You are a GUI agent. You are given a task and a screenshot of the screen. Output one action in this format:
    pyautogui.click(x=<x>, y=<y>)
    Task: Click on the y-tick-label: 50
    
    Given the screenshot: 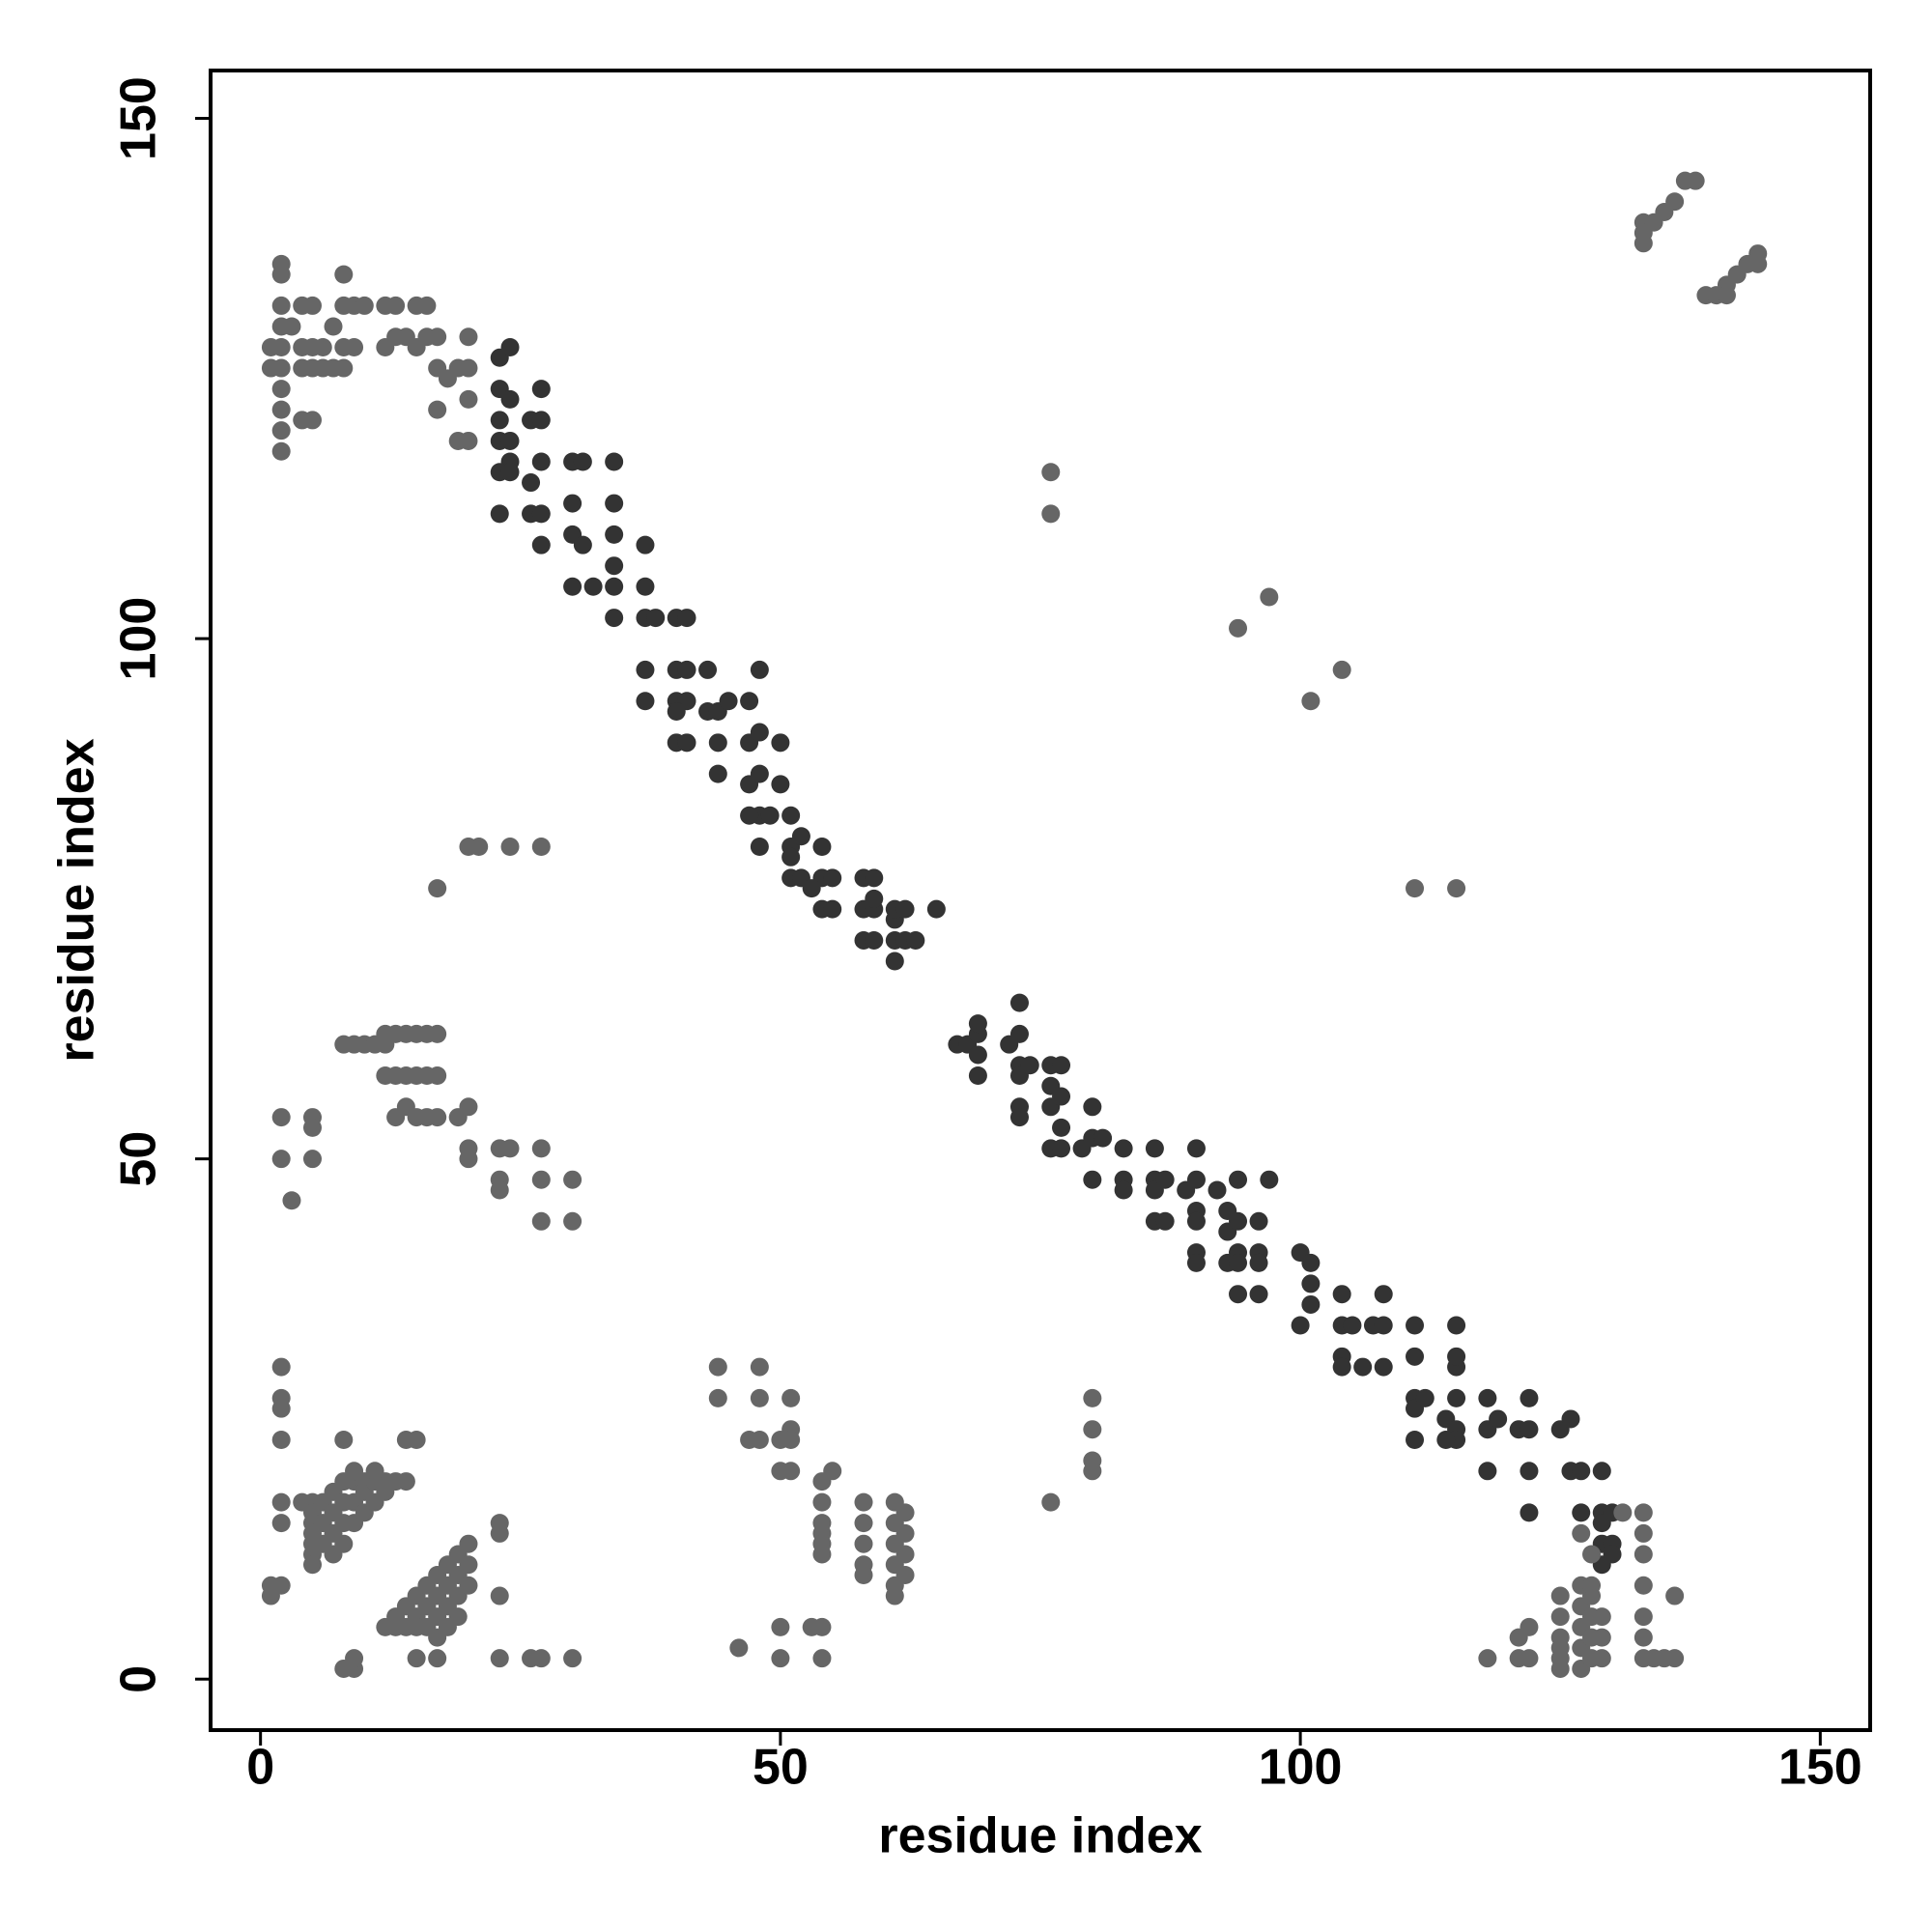 What is the action you would take?
    pyautogui.click(x=139, y=1159)
    